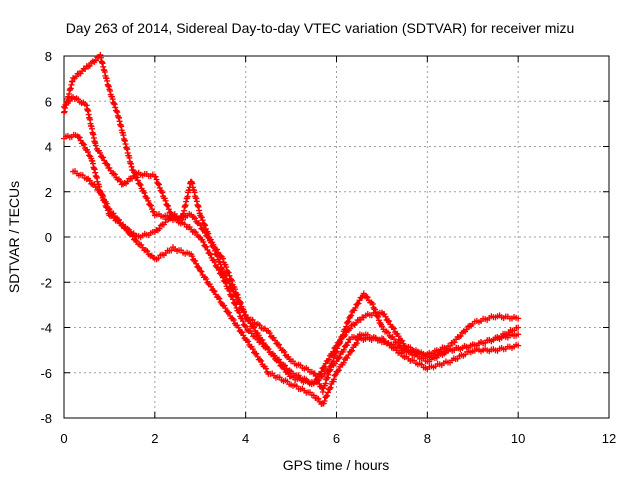 The width and height of the screenshot is (640, 480). I want to click on y-tick-label: -2, so click(46, 282).